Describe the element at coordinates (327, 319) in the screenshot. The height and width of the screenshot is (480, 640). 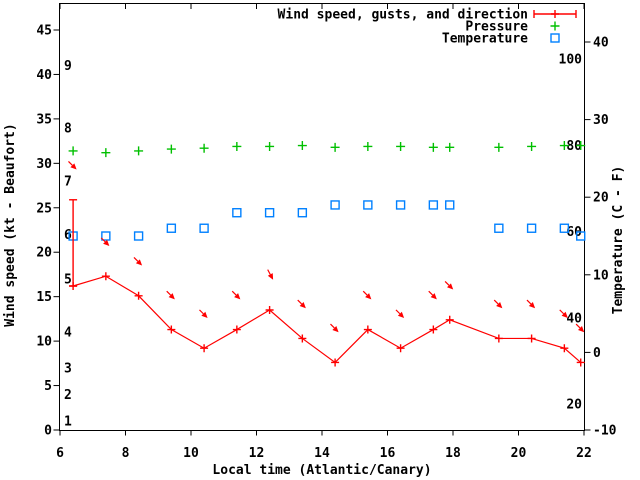
I see `wind-speed-line` at that location.